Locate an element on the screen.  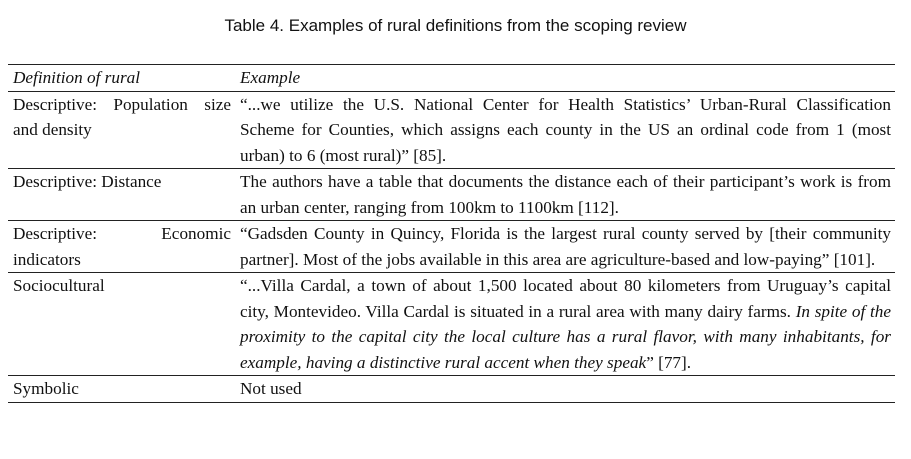
definition-cell: Symbolic is located at coordinates (46, 388).